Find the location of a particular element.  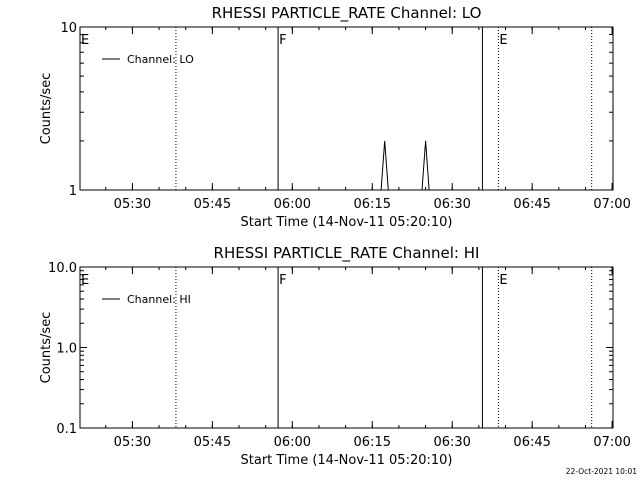

panel-1-y-axis-label: Counts/sec is located at coordinates (46, 109).